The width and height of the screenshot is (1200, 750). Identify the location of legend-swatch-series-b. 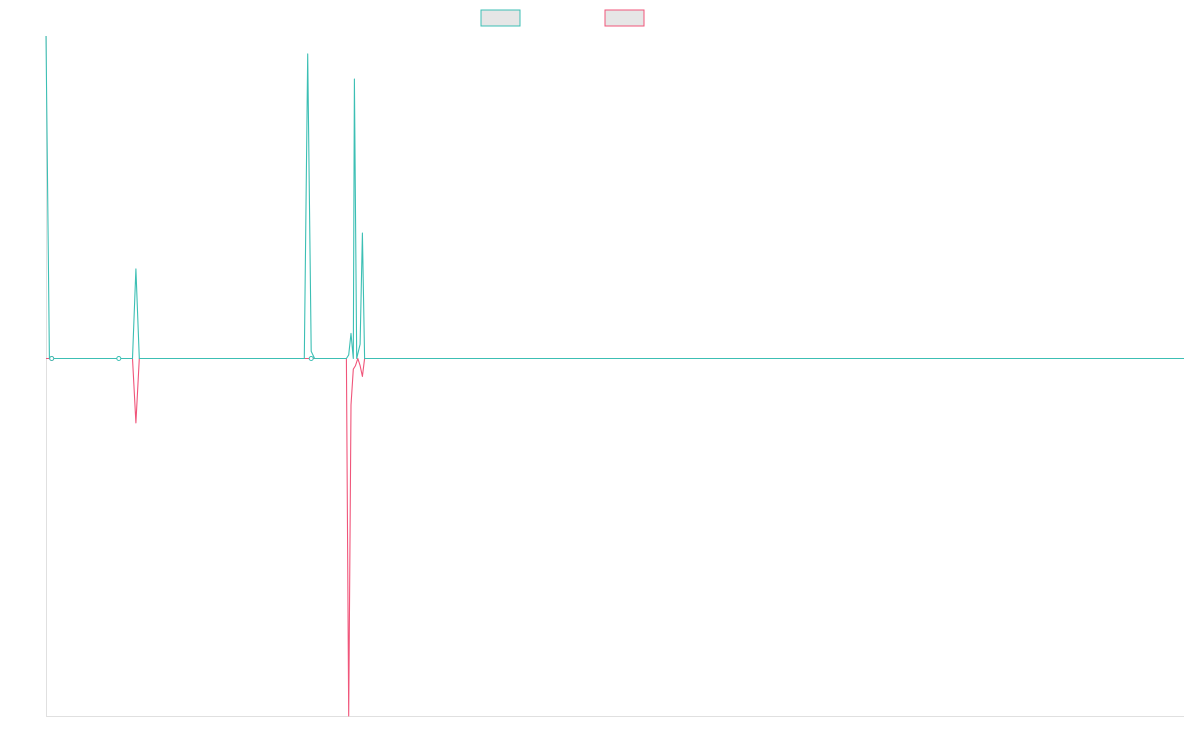
(624, 18).